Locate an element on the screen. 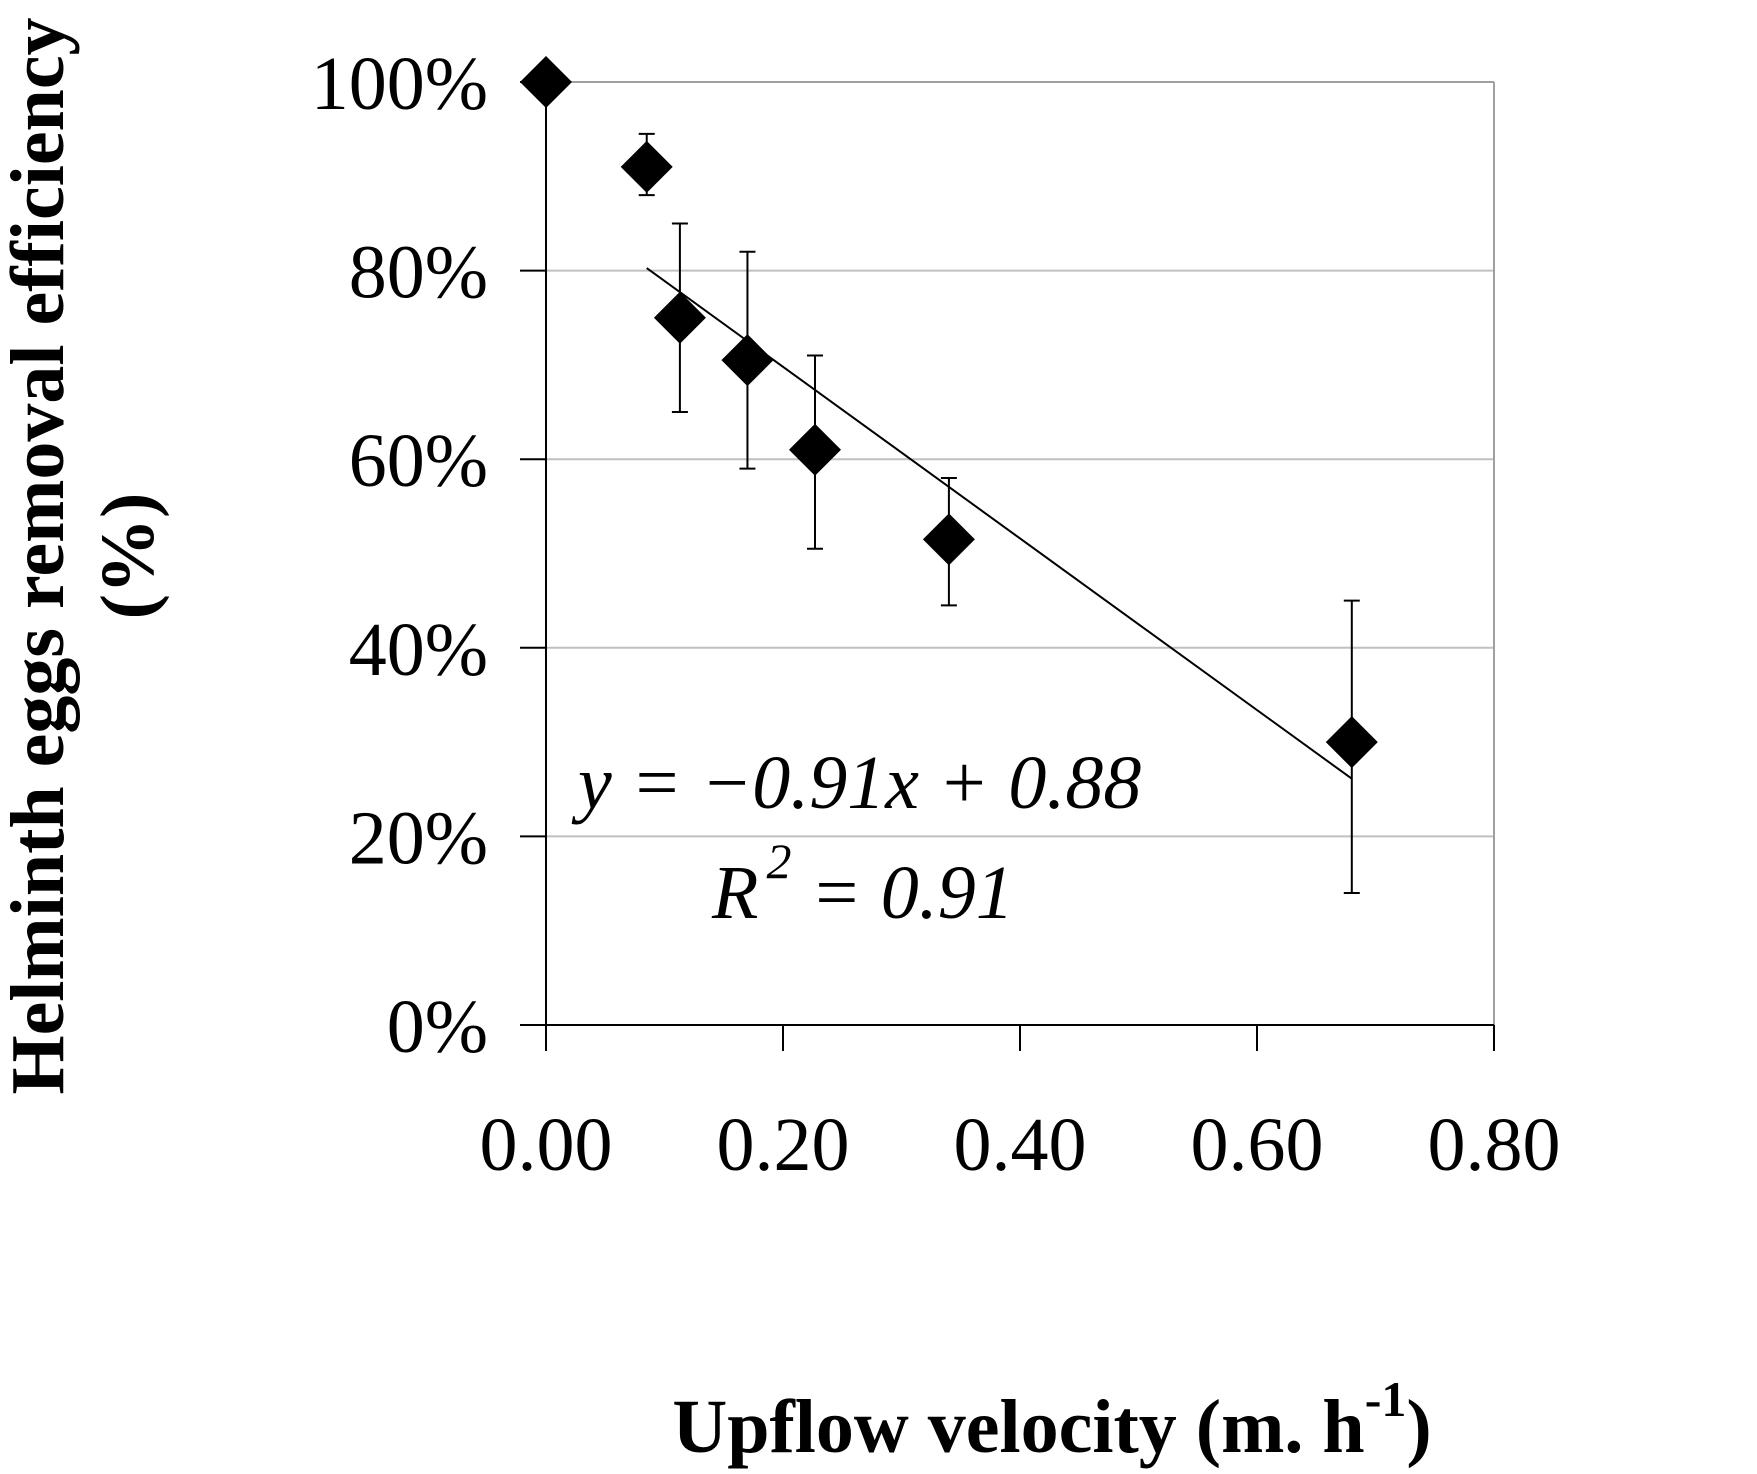 Image resolution: width=1757 pixels, height=1474 pixels. equation-annotation: y = −0.91x + 0.88 is located at coordinates (856, 783).